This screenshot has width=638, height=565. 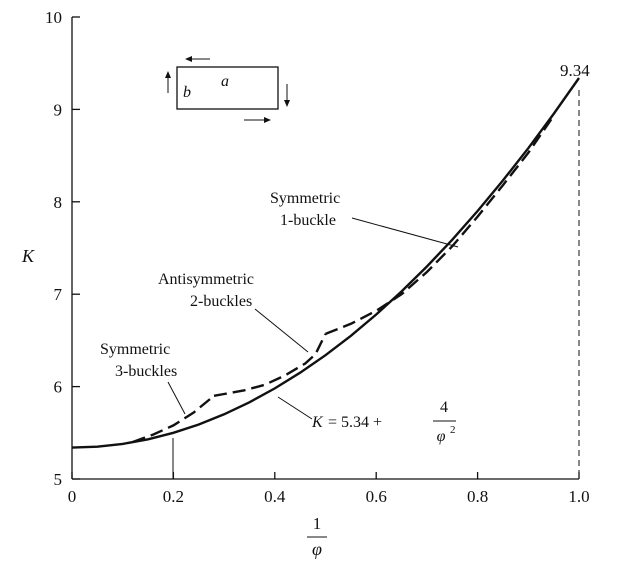 I want to click on y-axis-label: K, so click(x=28, y=256).